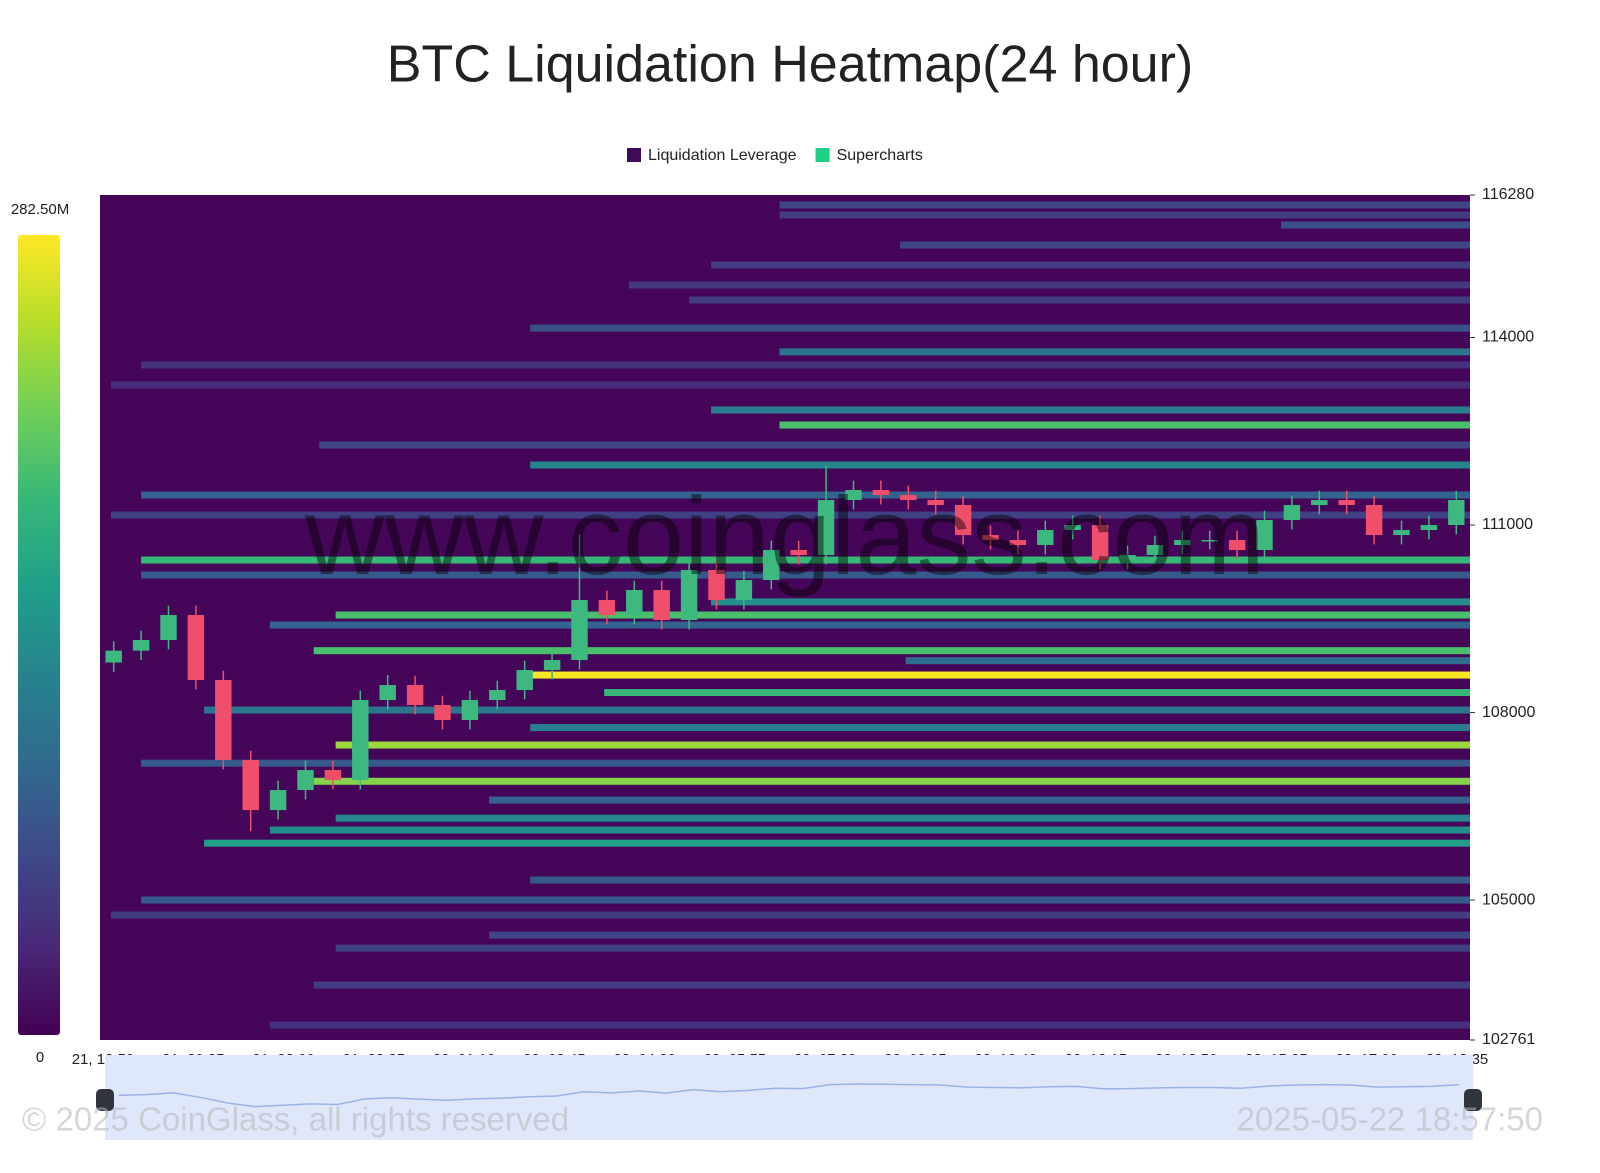 This screenshot has width=1600, height=1173. What do you see at coordinates (40, 209) in the screenshot?
I see `colorbar-label: 282.50M` at bounding box center [40, 209].